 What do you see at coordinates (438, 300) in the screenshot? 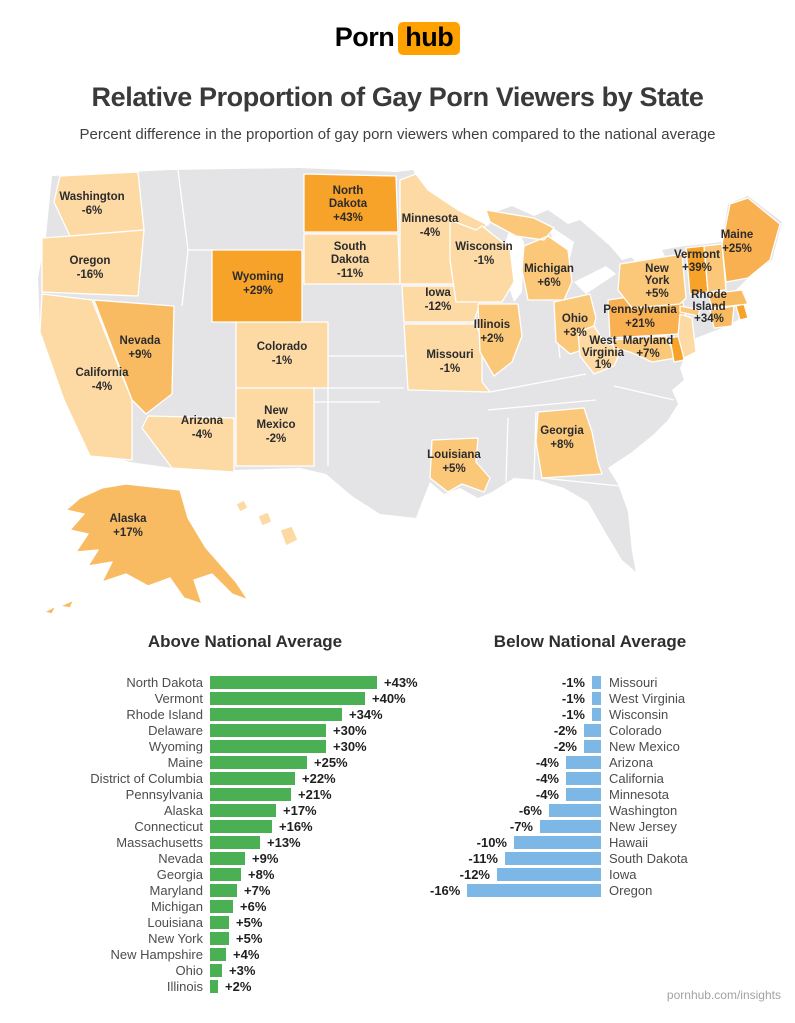
I see `state-label-iowa: Iowa -12%` at bounding box center [438, 300].